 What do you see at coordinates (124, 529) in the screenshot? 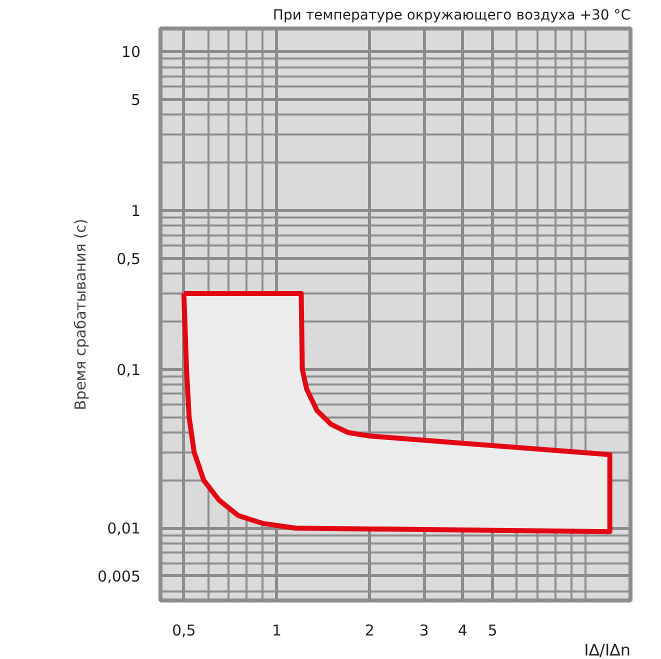
I see `y-tick-label: 0,01` at bounding box center [124, 529].